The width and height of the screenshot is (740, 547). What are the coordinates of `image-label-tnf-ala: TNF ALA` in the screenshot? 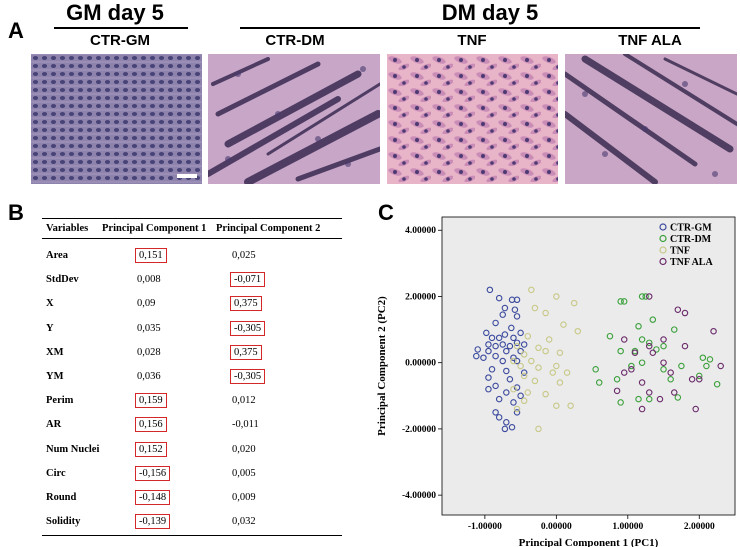 It's located at (650, 40).